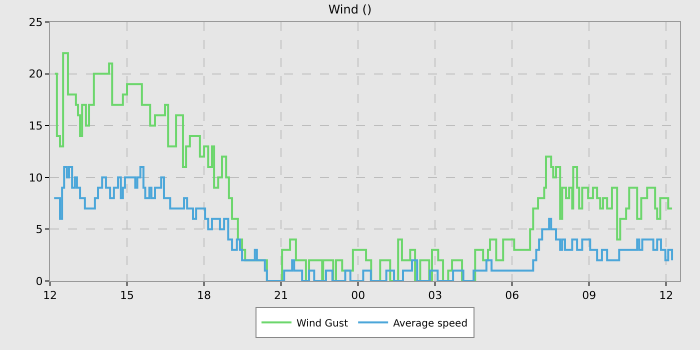 Image resolution: width=700 pixels, height=350 pixels. I want to click on x-tick-label: 21, so click(281, 295).